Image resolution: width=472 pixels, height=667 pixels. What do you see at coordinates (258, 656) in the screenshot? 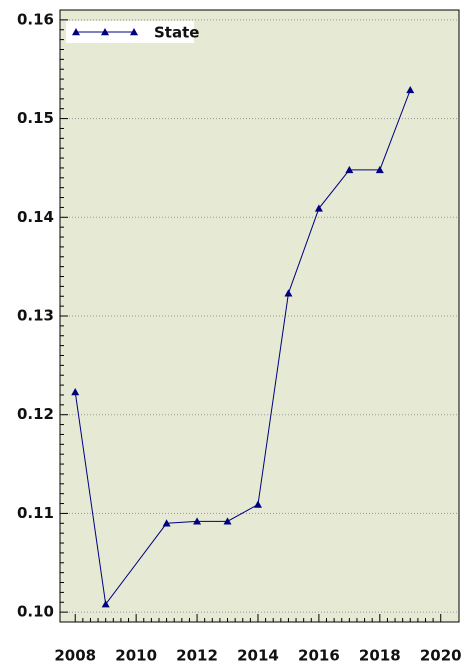
I see `x-tick-label: 2014` at bounding box center [258, 656].